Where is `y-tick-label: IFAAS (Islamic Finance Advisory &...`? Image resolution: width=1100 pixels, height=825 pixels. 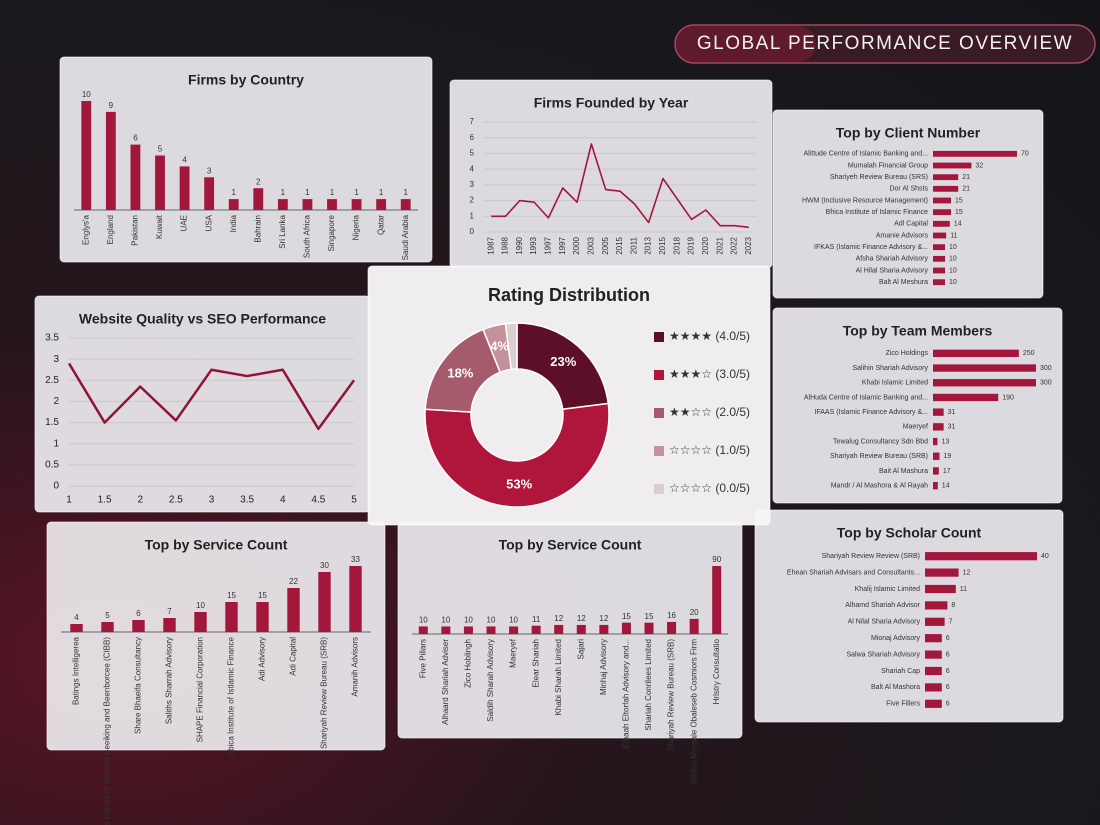 y-tick-label: IFAAS (Islamic Finance Advisory &... is located at coordinates (871, 412).